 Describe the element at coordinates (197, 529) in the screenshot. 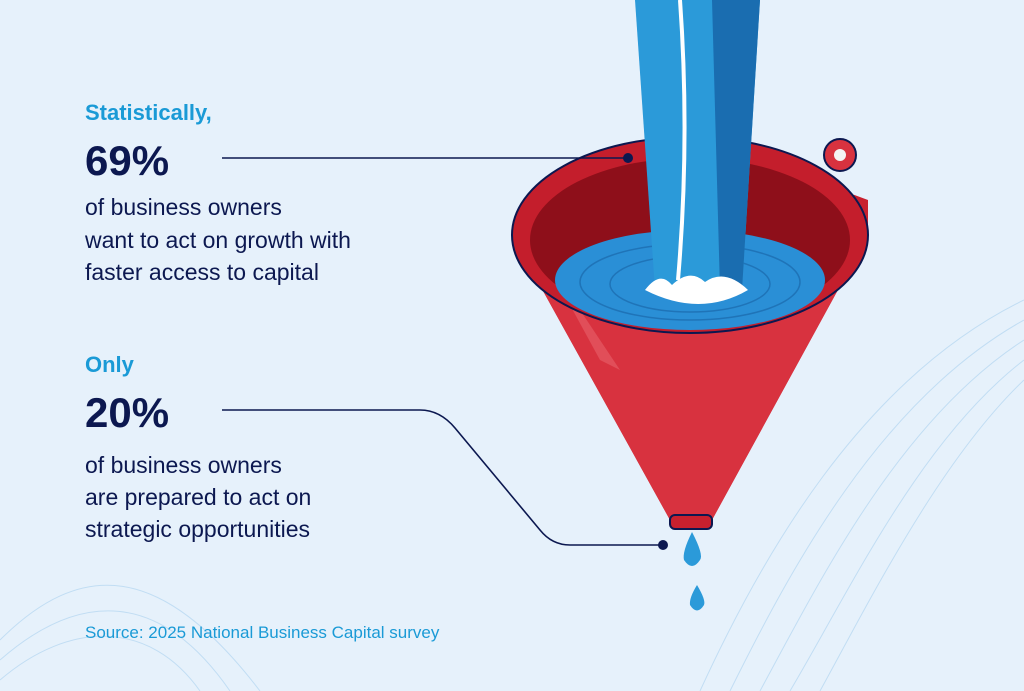

I see `stat-text: strategic opportunities` at that location.